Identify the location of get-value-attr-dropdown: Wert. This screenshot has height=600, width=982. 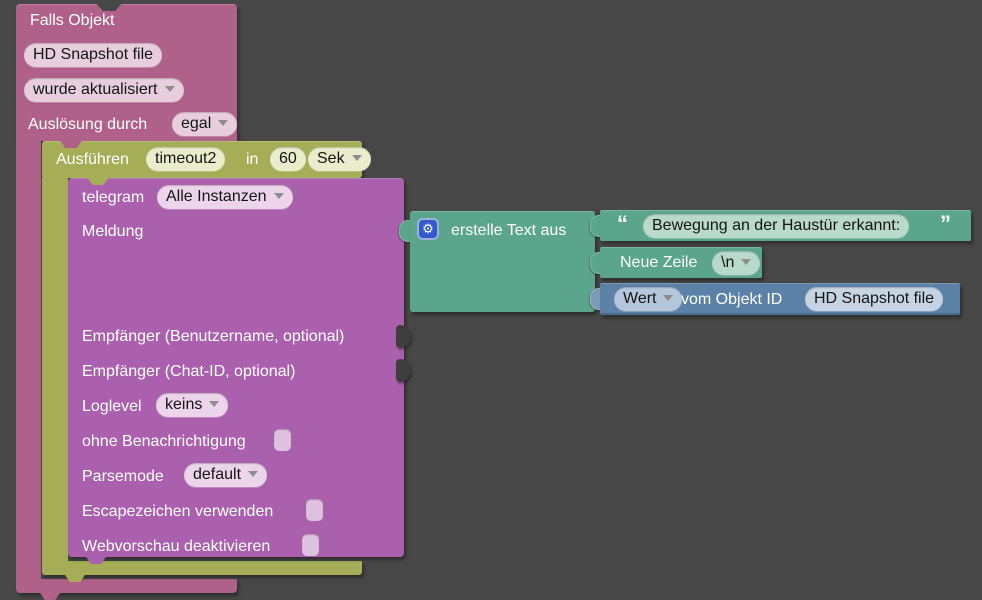
(648, 299).